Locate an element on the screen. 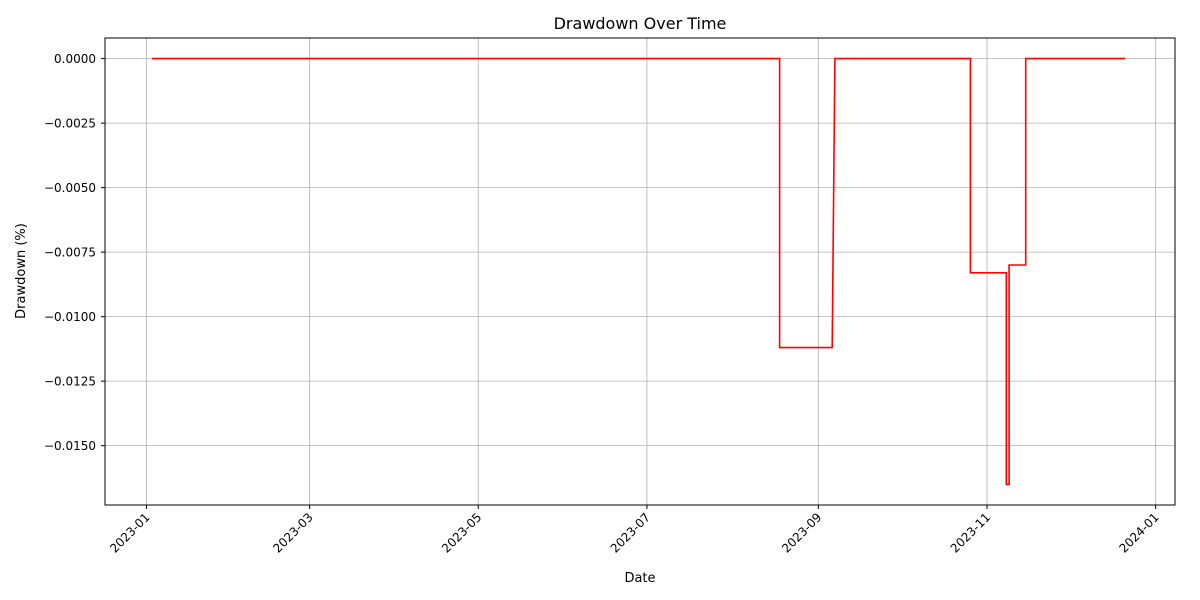 The height and width of the screenshot is (600, 1200). y-tick-label: −0.0125 is located at coordinates (70, 382).